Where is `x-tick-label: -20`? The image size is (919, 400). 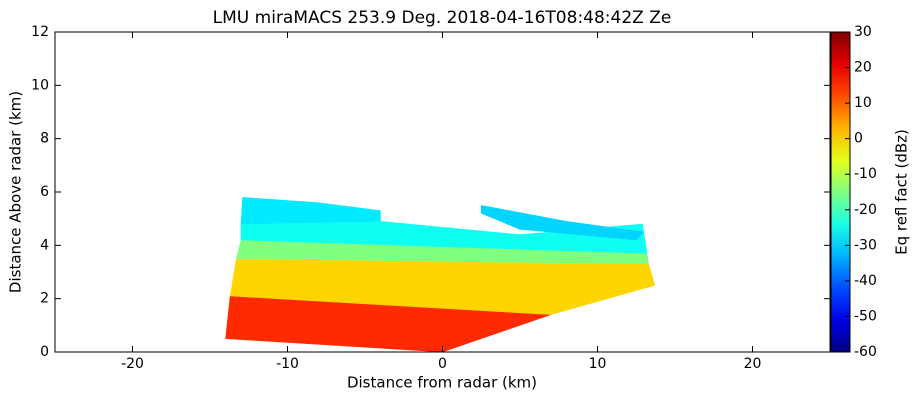
x-tick-label: -20 is located at coordinates (132, 364).